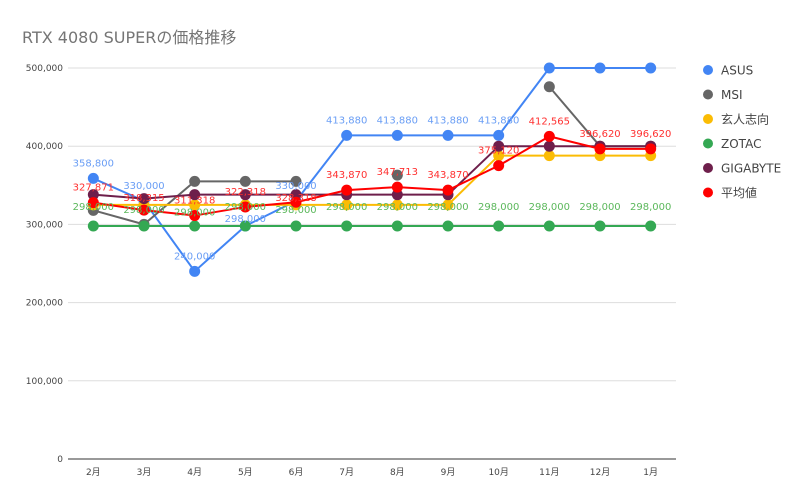 This screenshot has height=502, width=812. Describe the element at coordinates (93, 163) in the screenshot. I see `data-label: 358,800` at that location.